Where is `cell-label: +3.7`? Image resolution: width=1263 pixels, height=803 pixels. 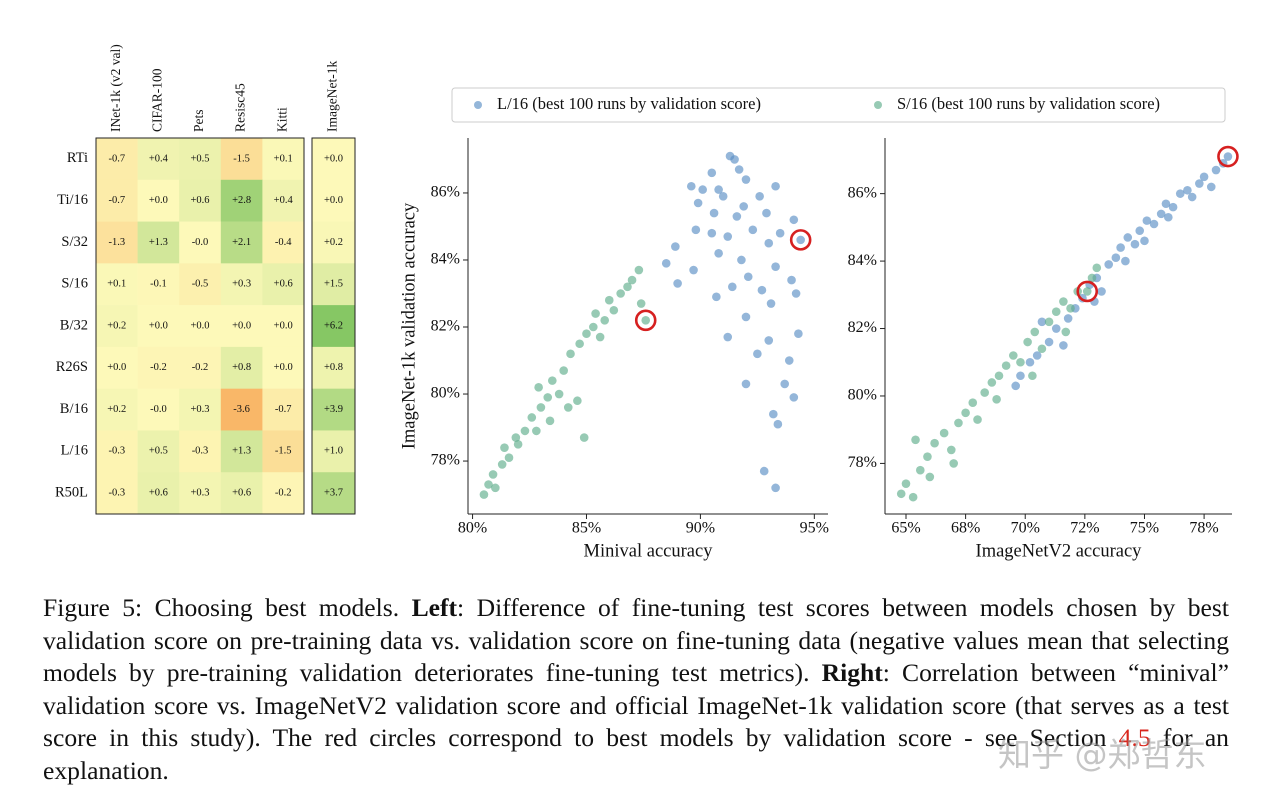
cell-label: +3.7 is located at coordinates (333, 493).